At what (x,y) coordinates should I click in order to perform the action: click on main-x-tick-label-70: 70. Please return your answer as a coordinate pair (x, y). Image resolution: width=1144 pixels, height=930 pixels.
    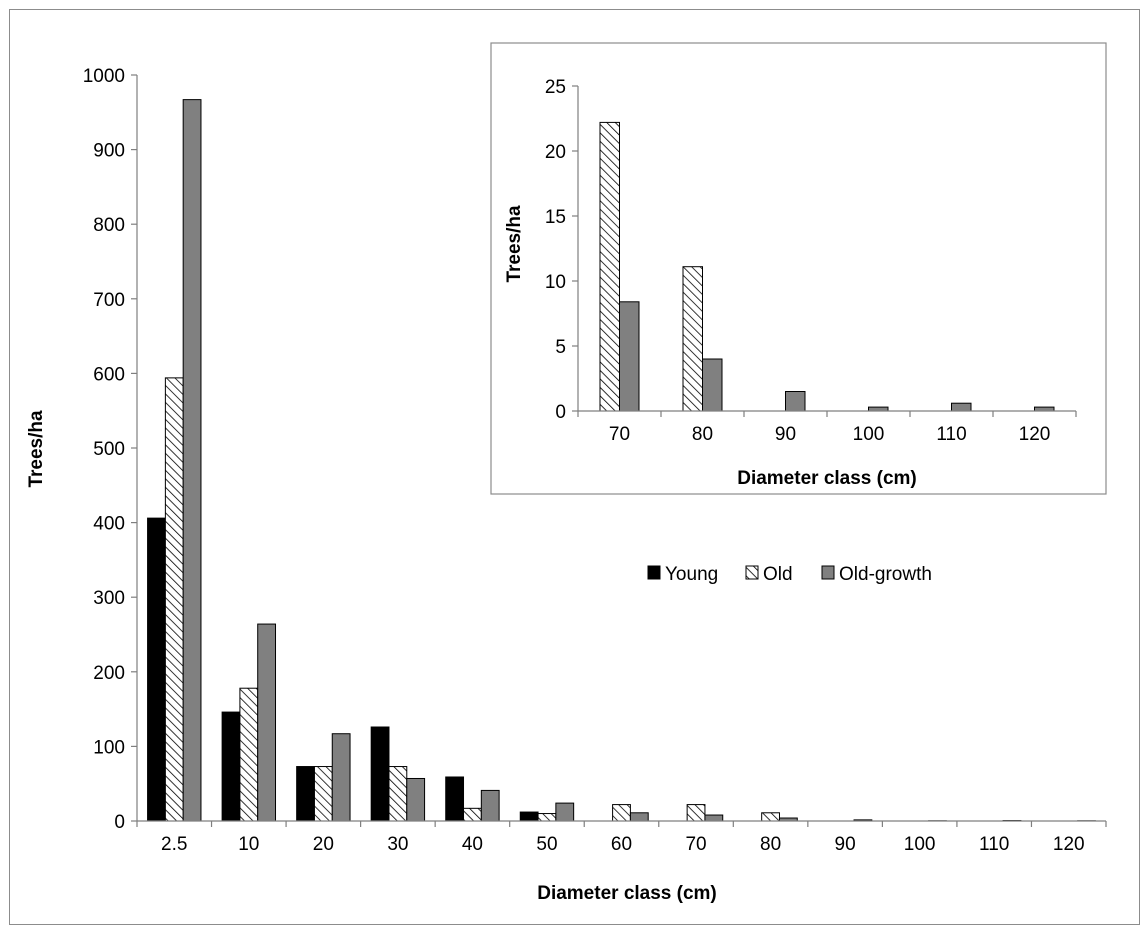
    Looking at the image, I should click on (695, 844).